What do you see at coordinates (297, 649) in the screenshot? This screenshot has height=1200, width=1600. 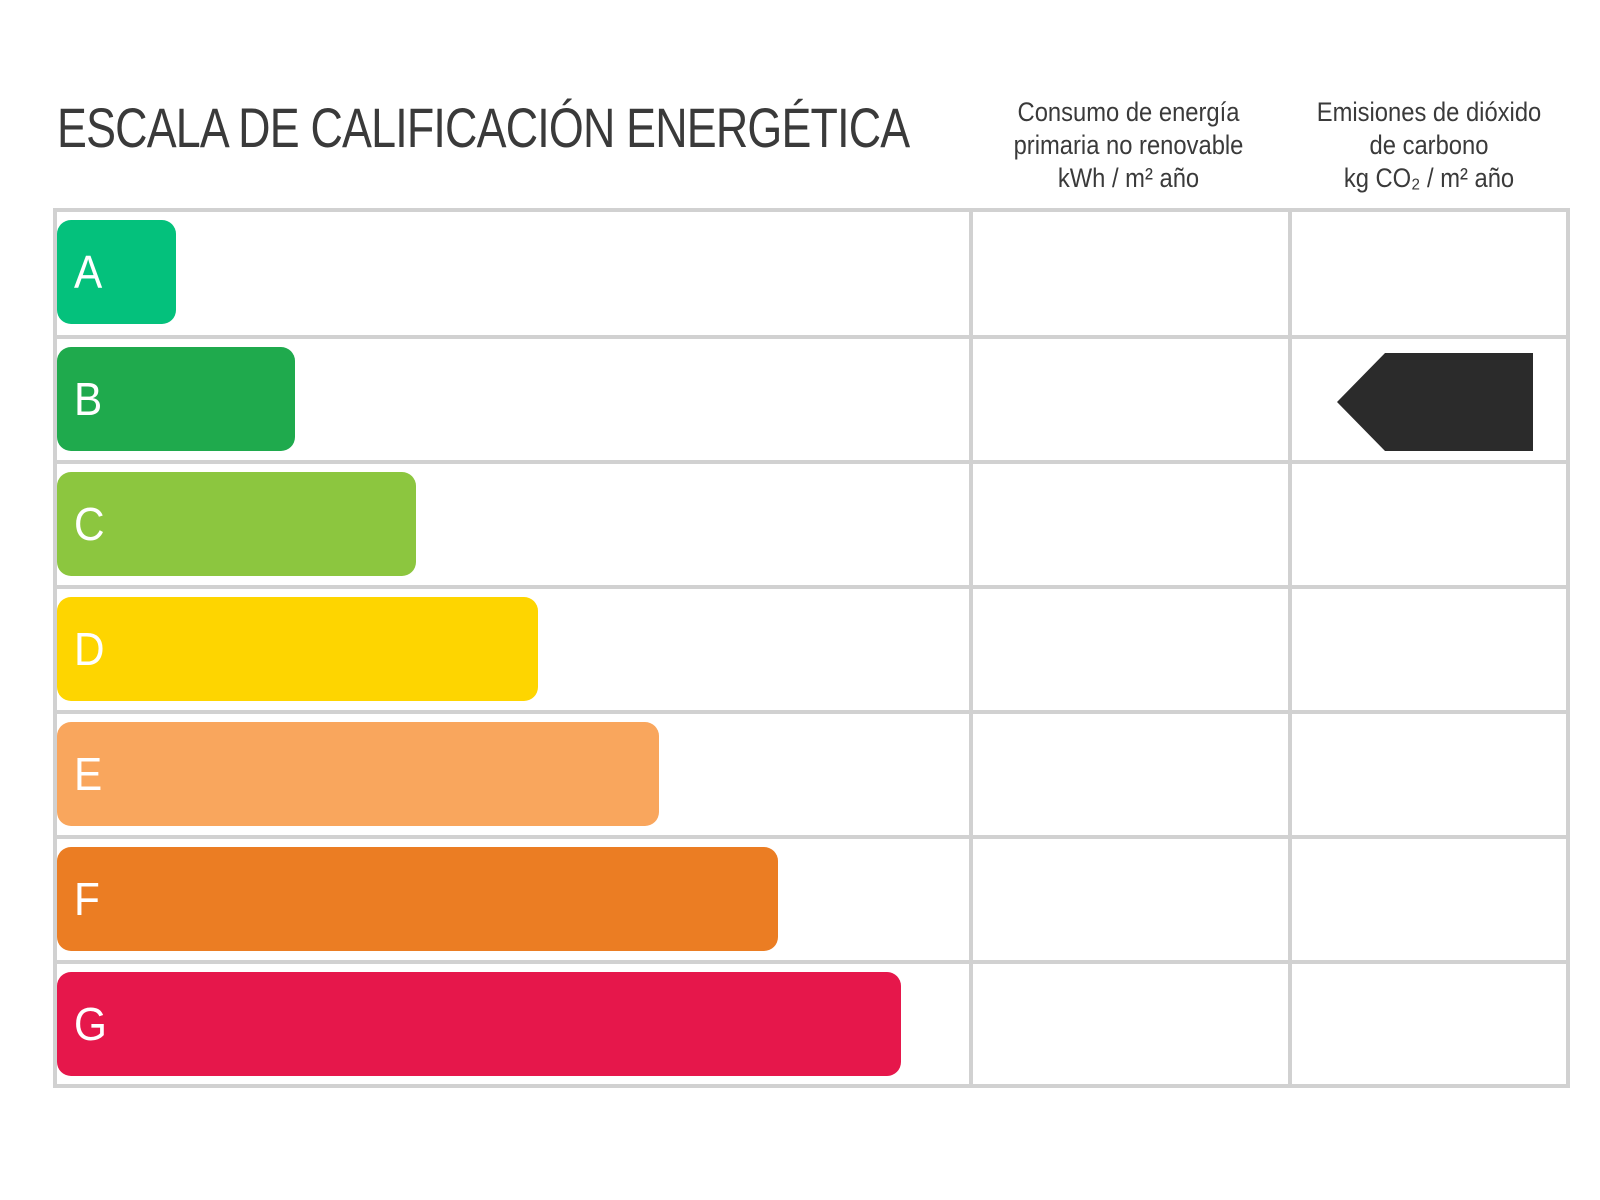 I see `rating-bar-d: D` at bounding box center [297, 649].